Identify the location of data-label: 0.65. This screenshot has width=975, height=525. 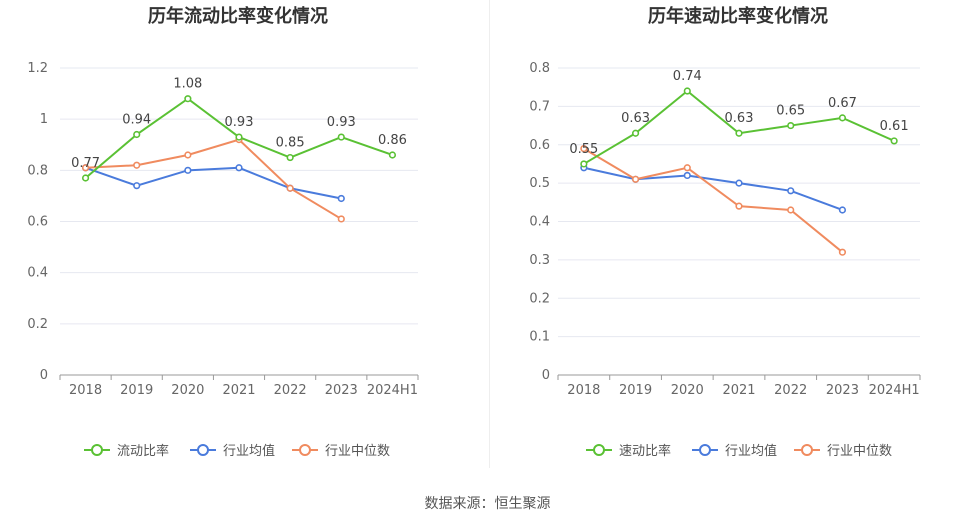
(790, 111).